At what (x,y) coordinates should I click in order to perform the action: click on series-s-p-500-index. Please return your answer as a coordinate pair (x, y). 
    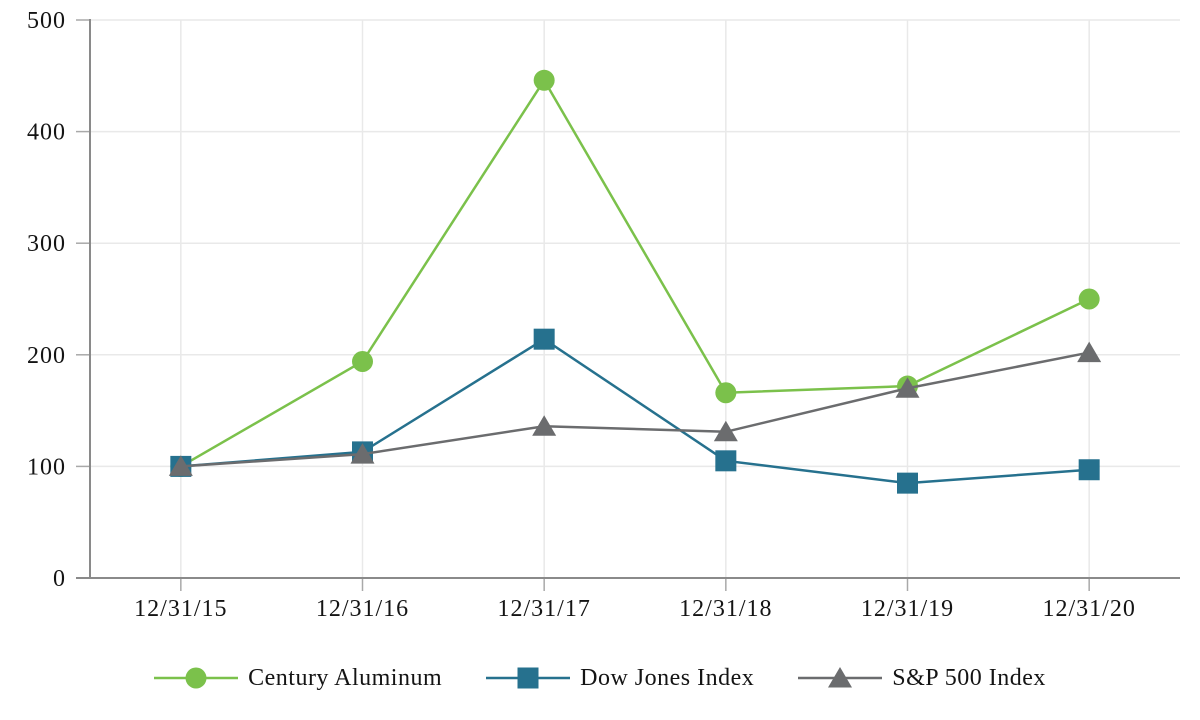
    Looking at the image, I should click on (635, 408).